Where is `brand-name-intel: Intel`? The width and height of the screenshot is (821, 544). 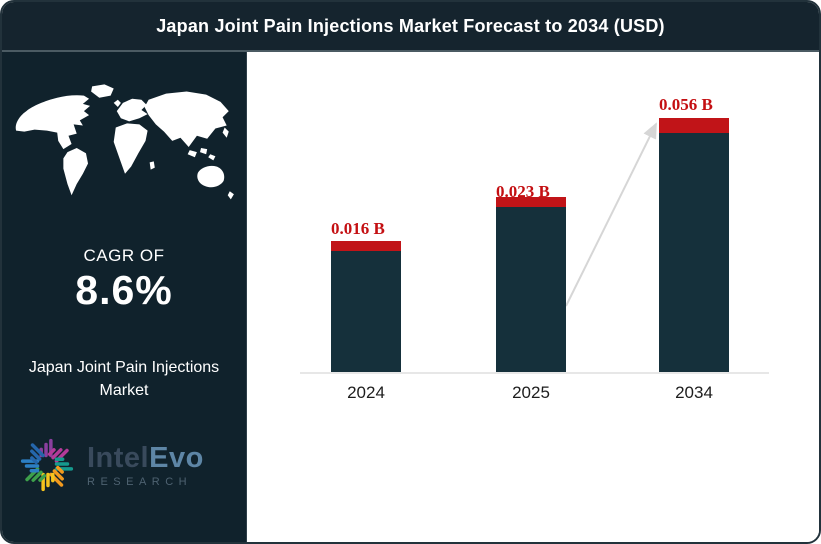
brand-name-intel: Intel is located at coordinates (118, 457).